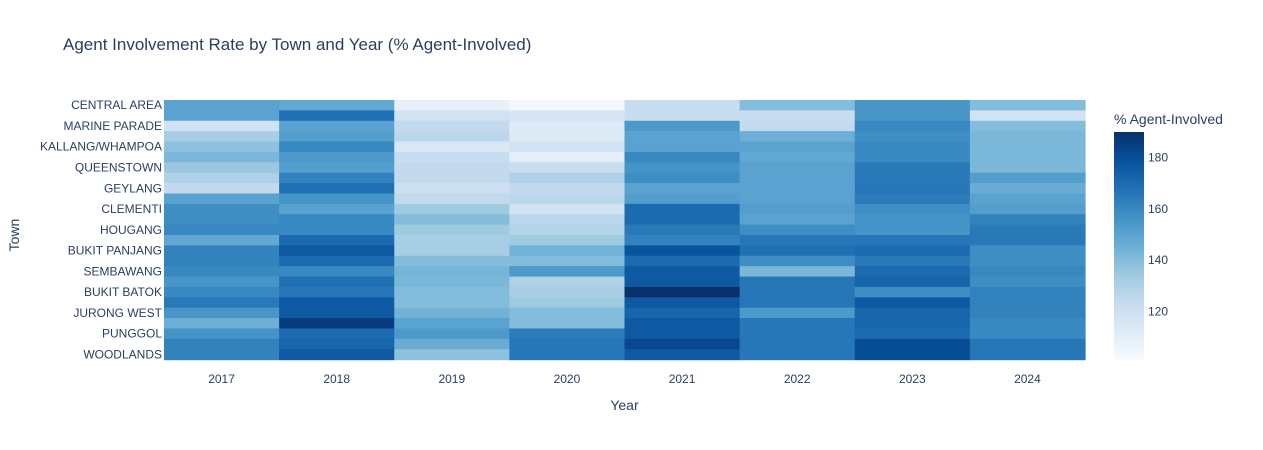 This screenshot has height=450, width=1263. Describe the element at coordinates (123, 292) in the screenshot. I see `y-tick-label: BUKIT BATOK` at that location.